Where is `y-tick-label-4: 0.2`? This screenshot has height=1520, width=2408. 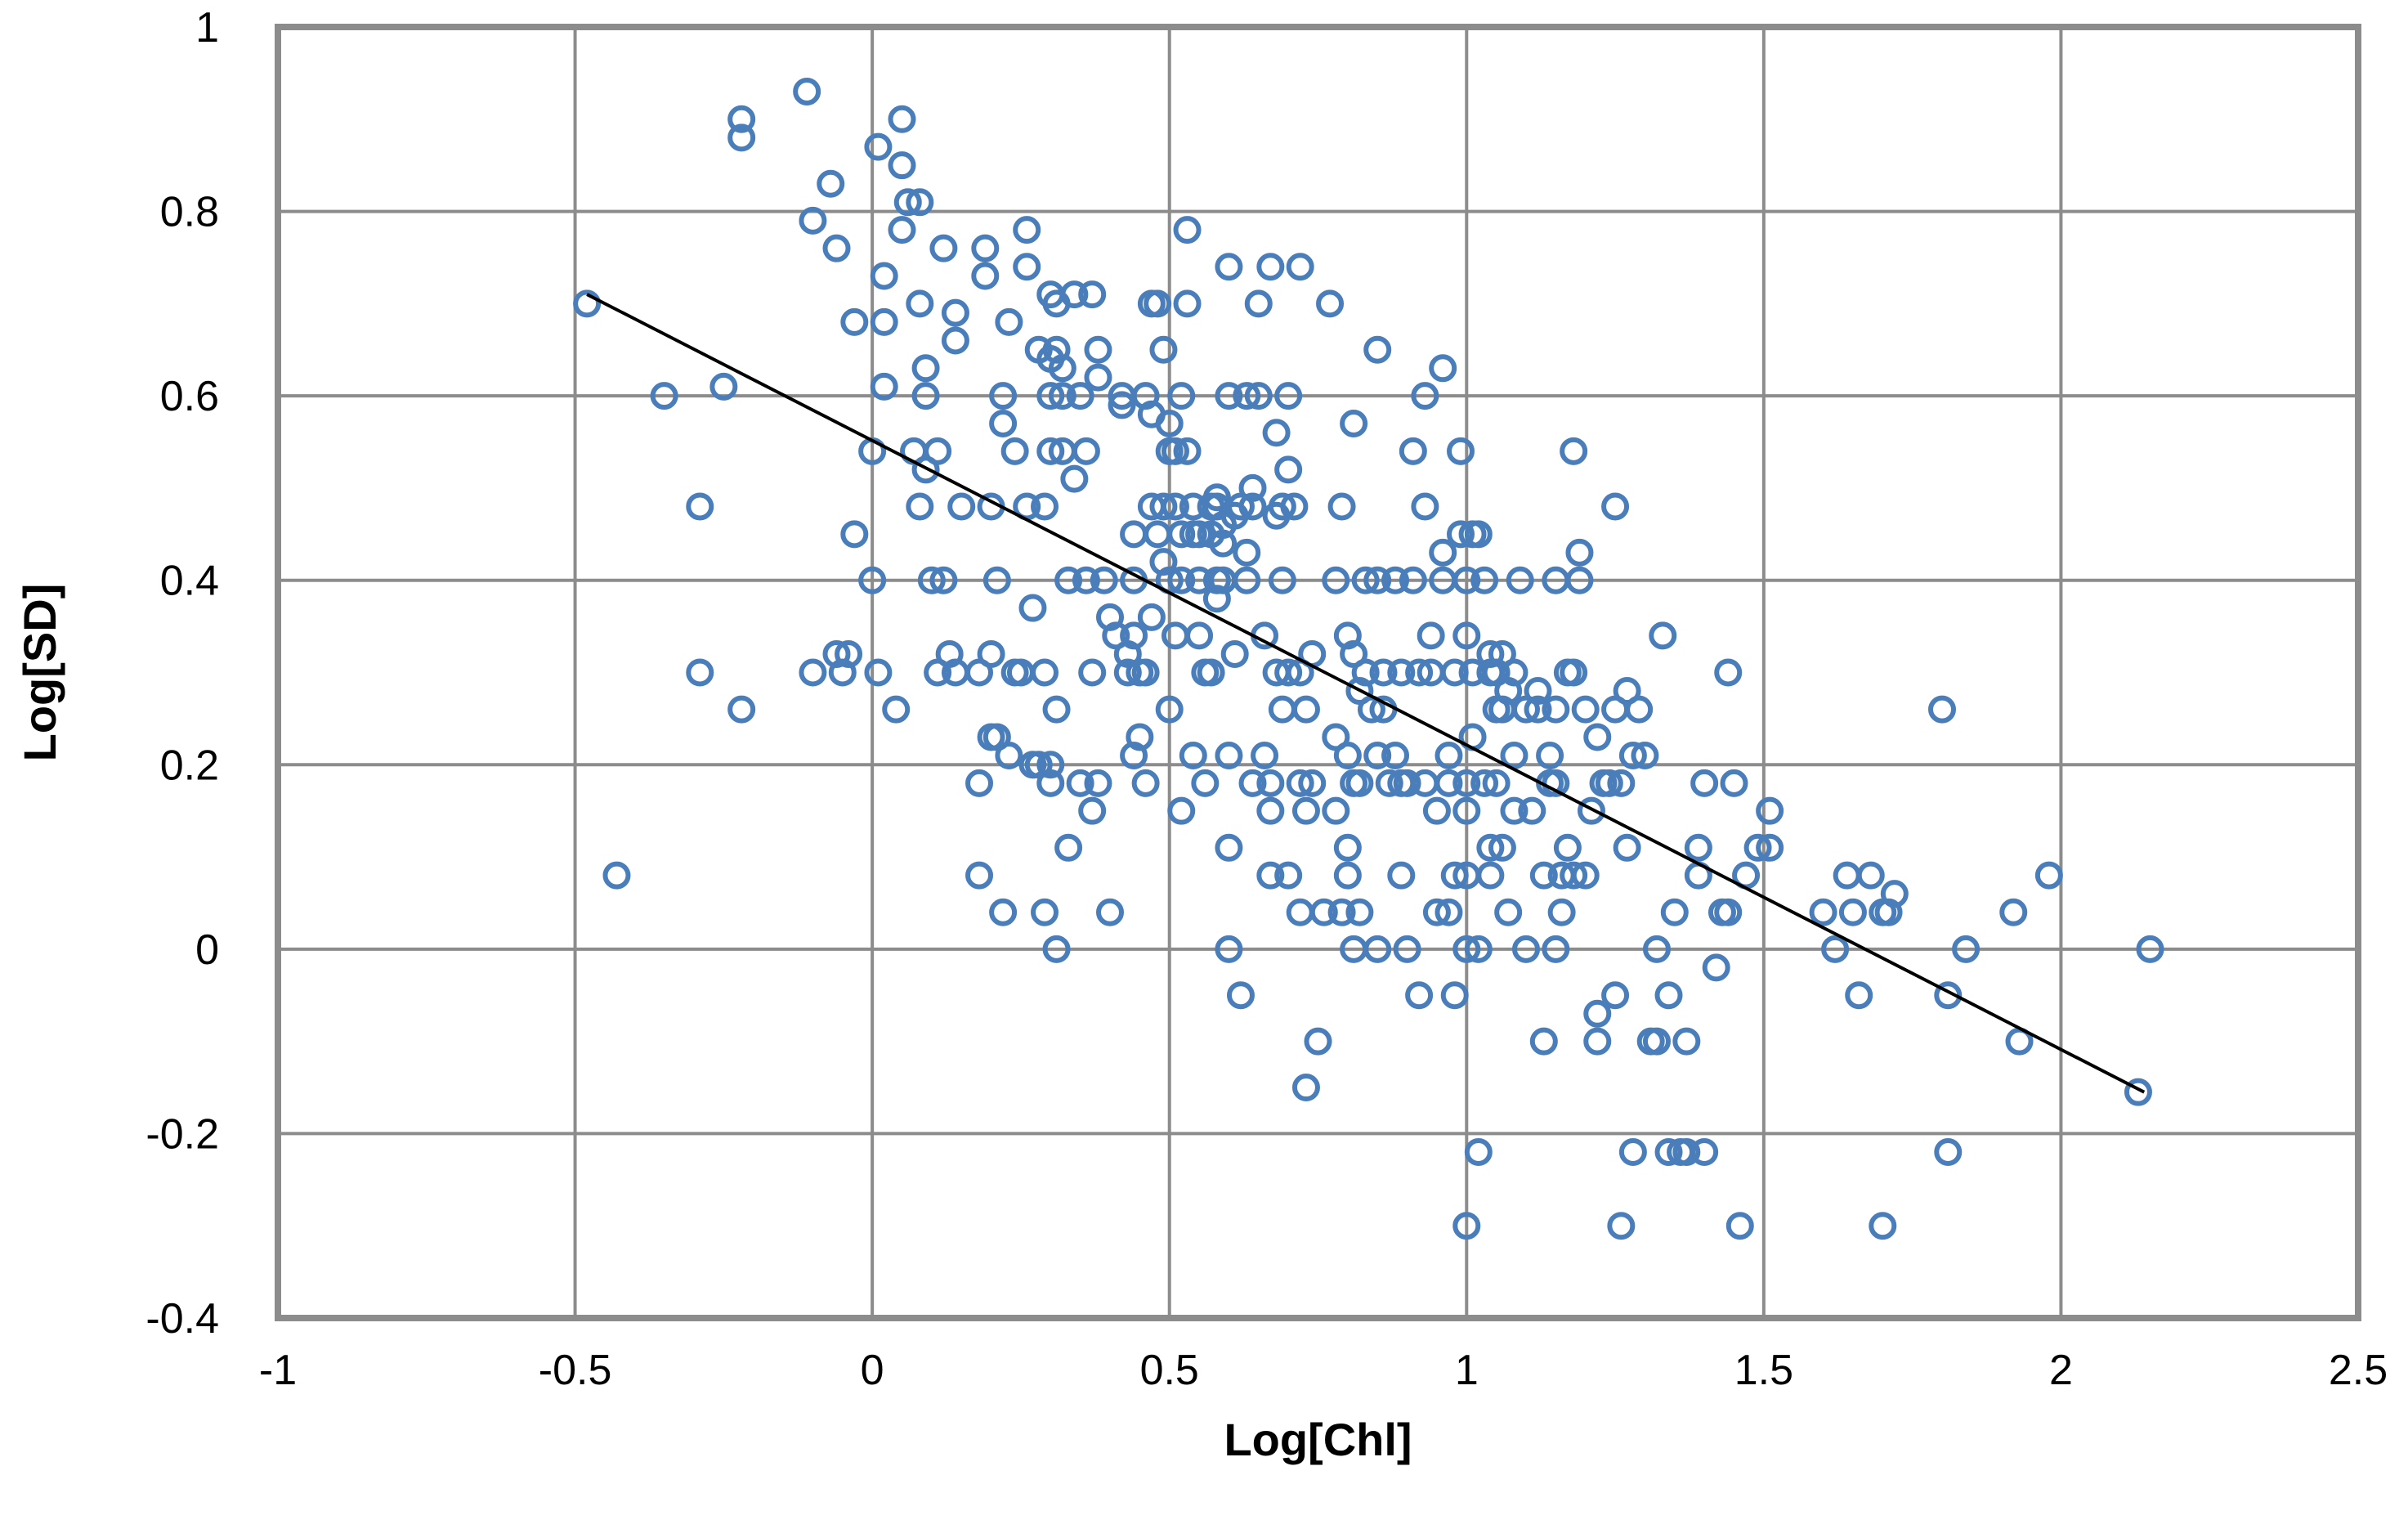 y-tick-label-4: 0.2 is located at coordinates (189, 765).